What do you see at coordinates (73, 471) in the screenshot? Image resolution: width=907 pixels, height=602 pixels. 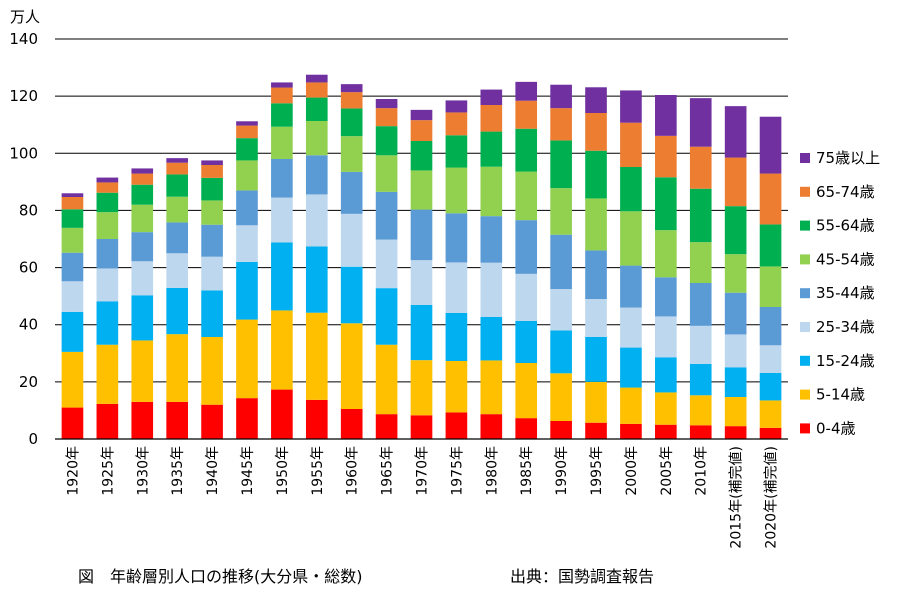 I see `x-tick-label: 1920年` at bounding box center [73, 471].